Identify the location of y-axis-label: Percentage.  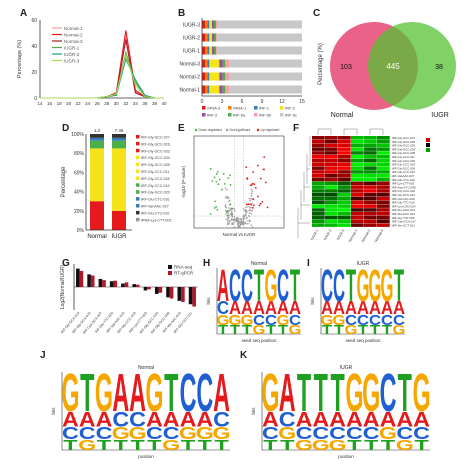
(64, 181).